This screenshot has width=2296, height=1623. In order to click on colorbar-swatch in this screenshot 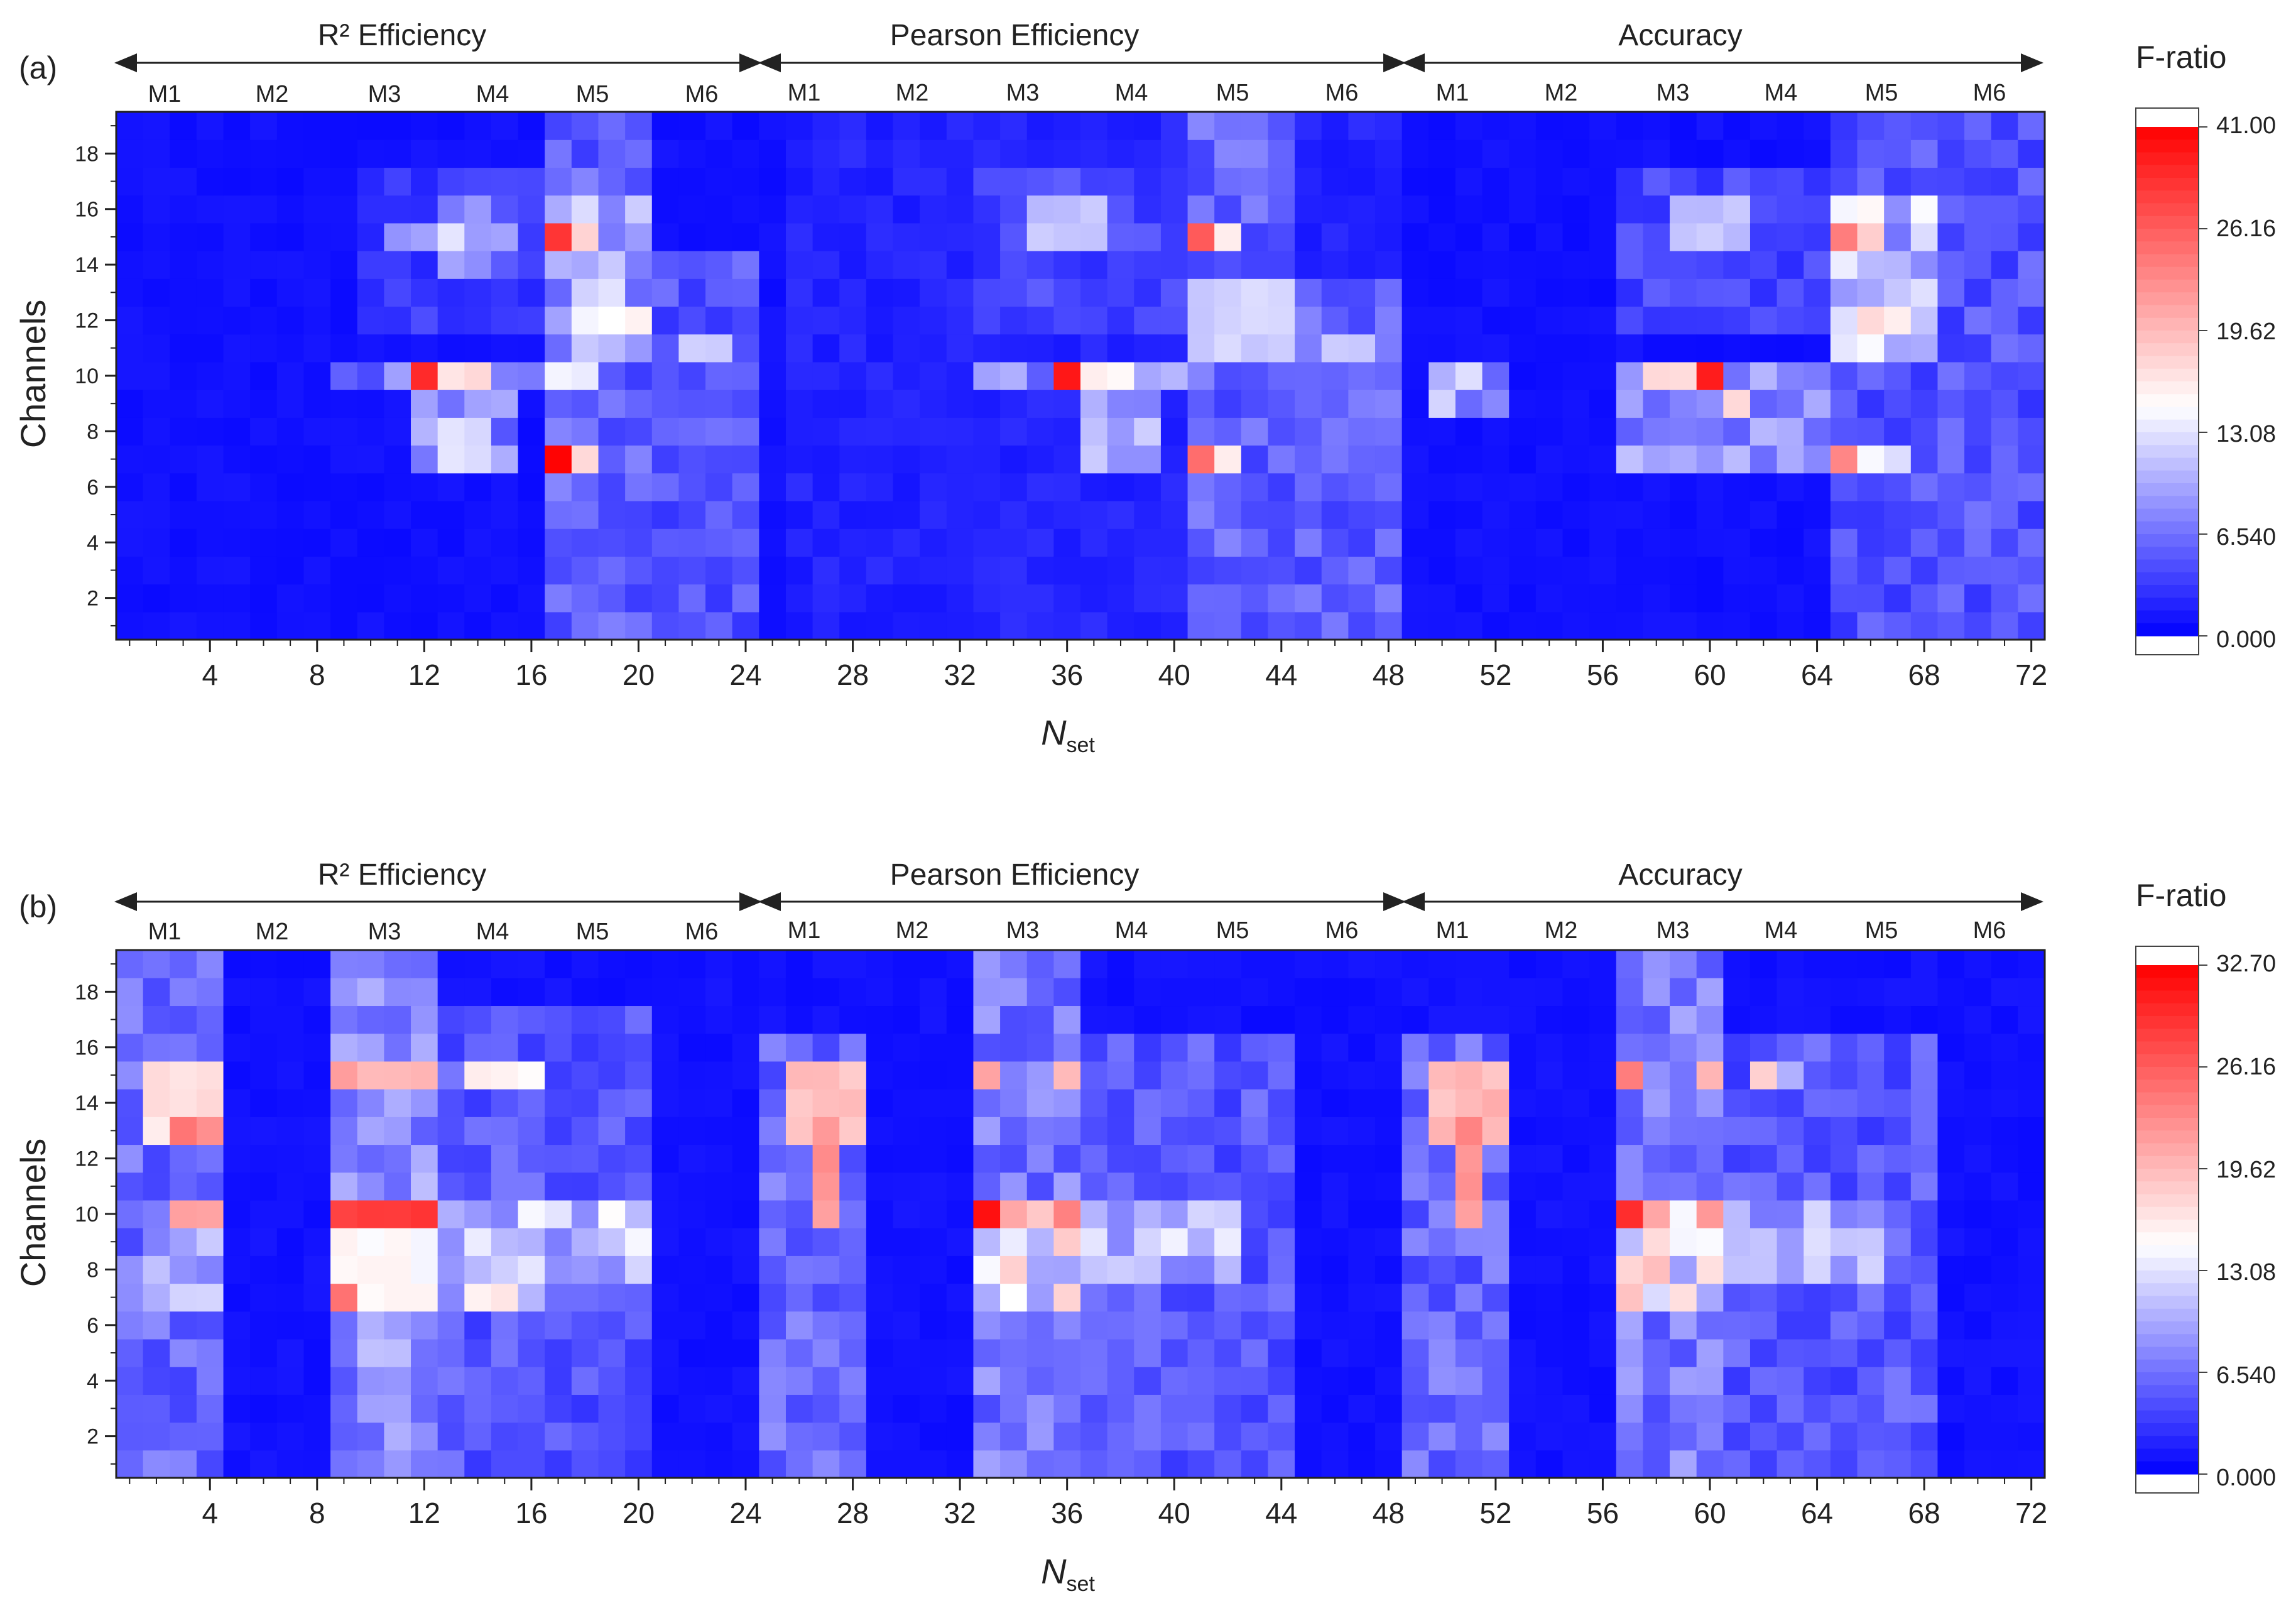, I will do `click(2167, 1086)`.